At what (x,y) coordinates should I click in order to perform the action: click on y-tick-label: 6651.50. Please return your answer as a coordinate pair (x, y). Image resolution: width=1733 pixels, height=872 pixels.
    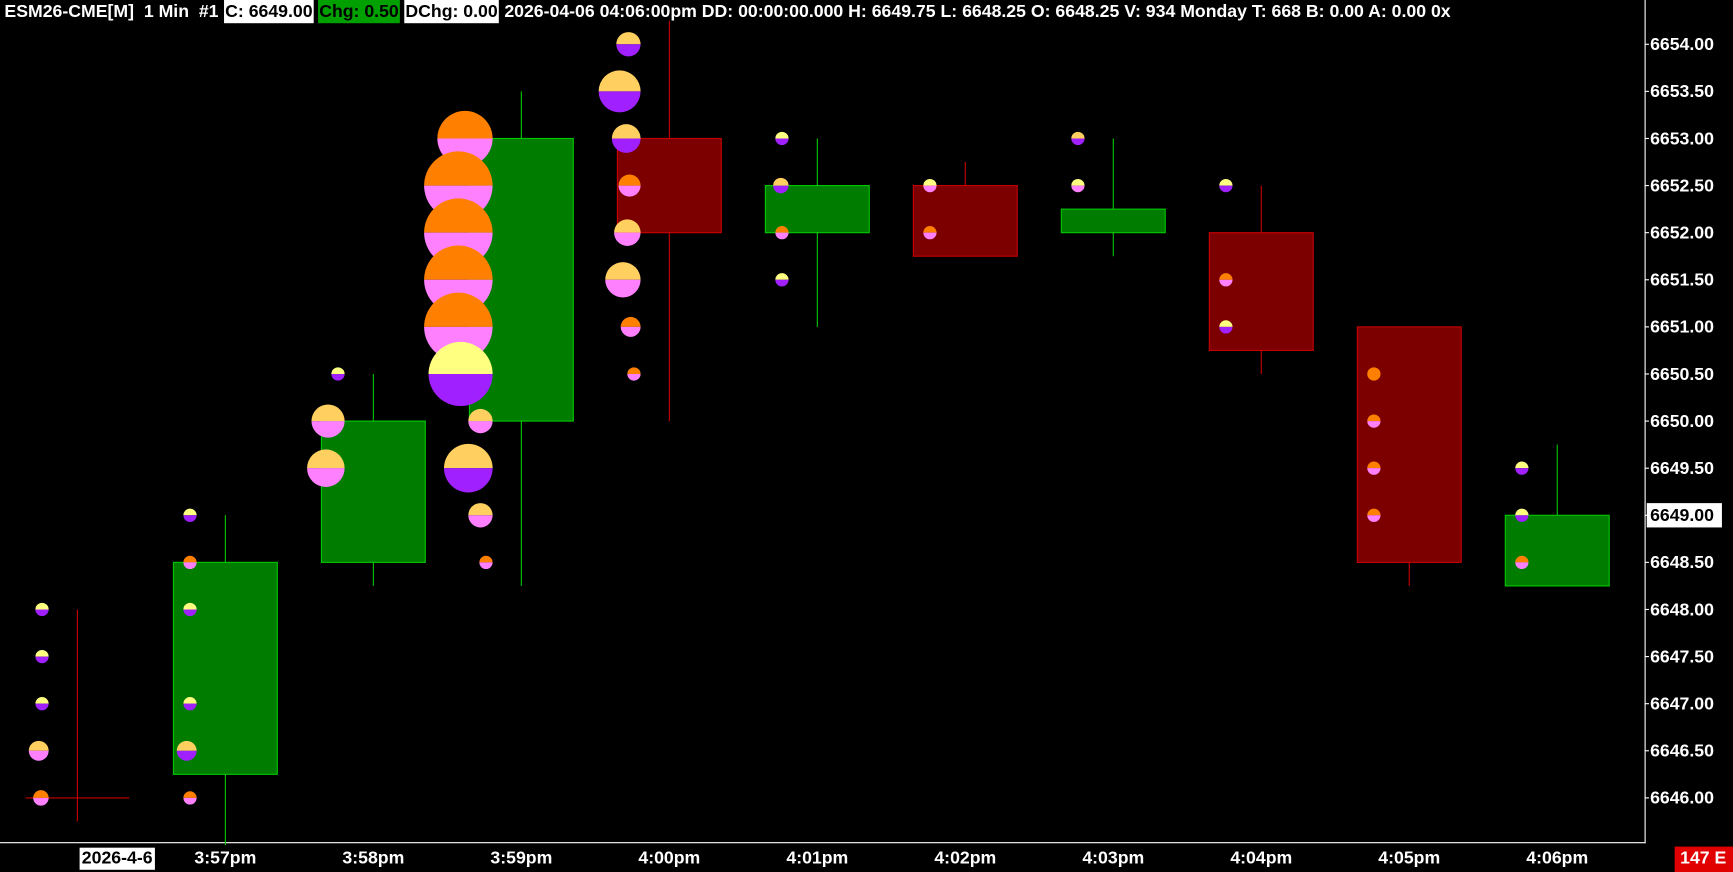
    Looking at the image, I should click on (1682, 280).